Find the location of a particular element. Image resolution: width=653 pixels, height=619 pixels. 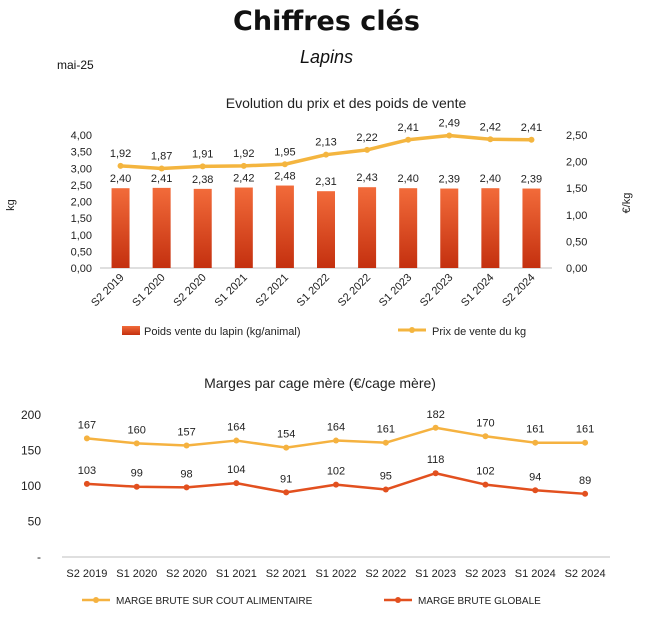

report-date: mai-25 is located at coordinates (75, 65).